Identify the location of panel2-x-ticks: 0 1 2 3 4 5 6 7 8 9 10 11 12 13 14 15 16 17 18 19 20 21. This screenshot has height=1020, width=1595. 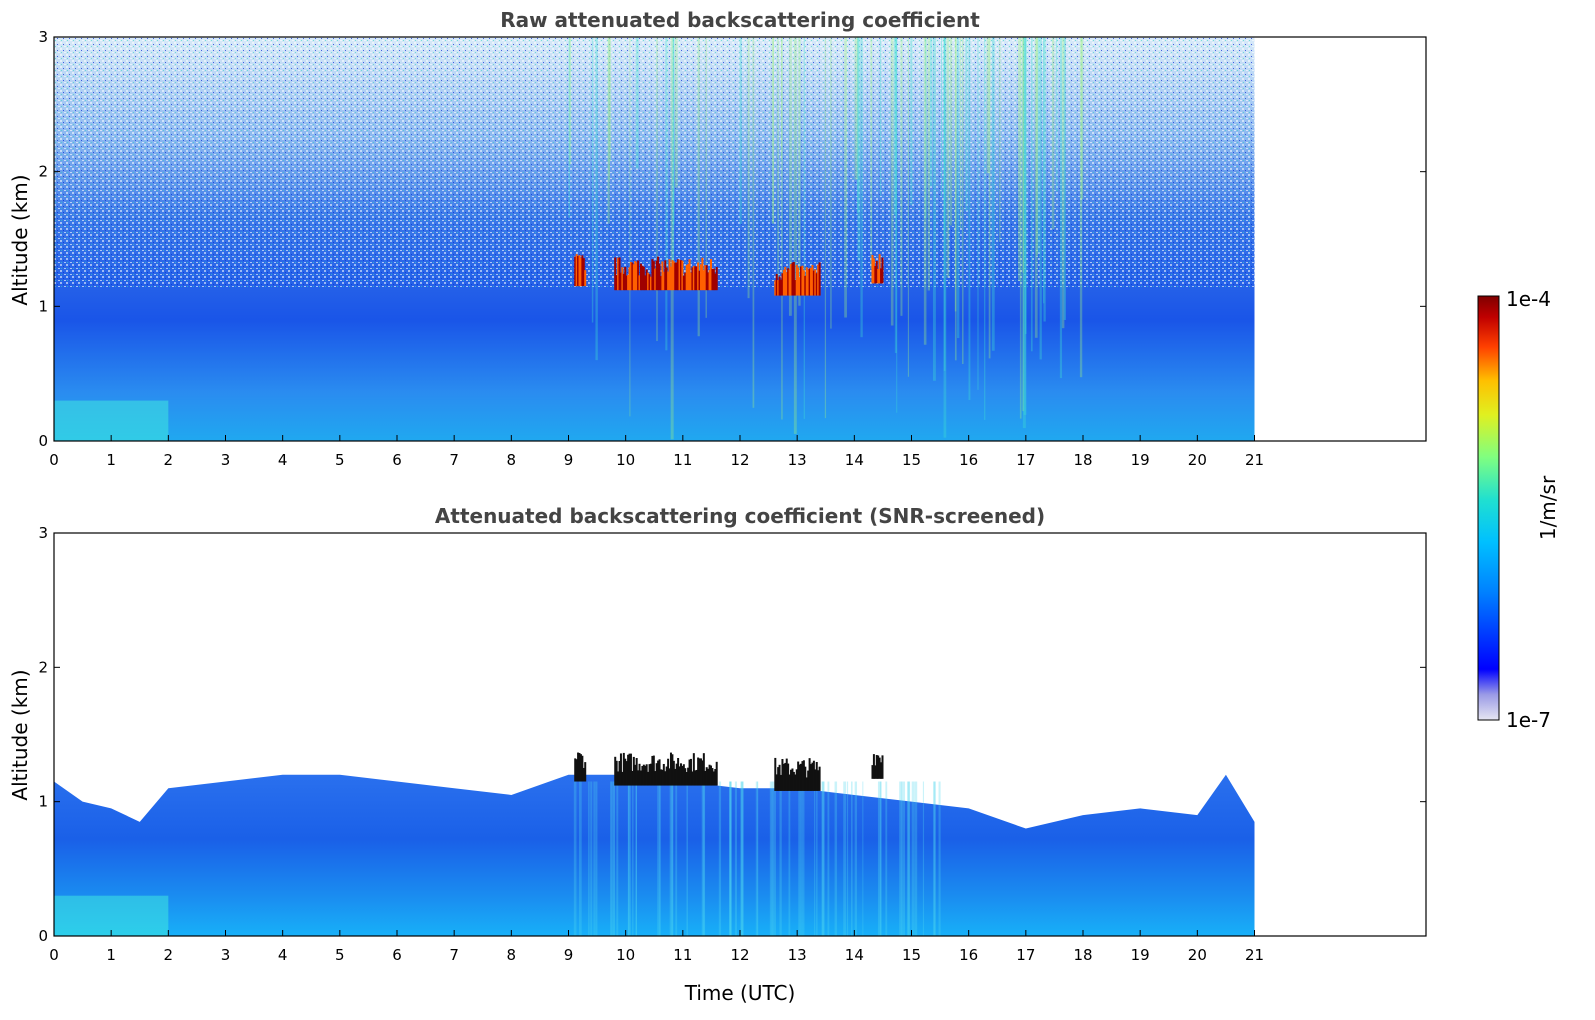
(656, 947).